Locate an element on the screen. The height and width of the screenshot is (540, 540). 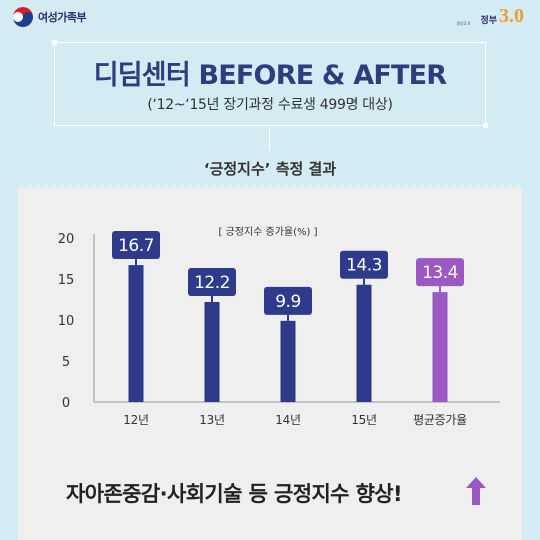
connector-line is located at coordinates (269, 139).